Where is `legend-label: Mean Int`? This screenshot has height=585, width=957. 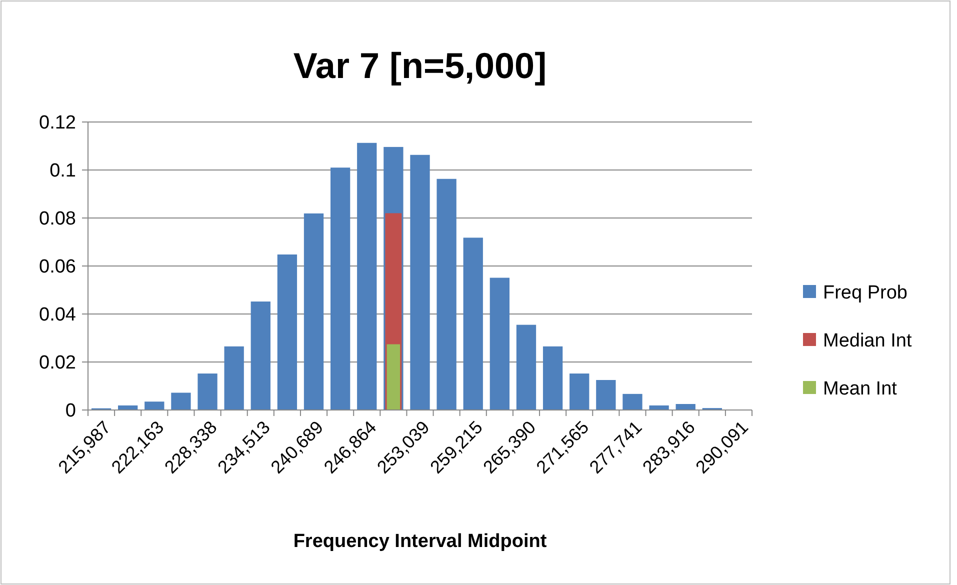 legend-label: Mean Int is located at coordinates (860, 389).